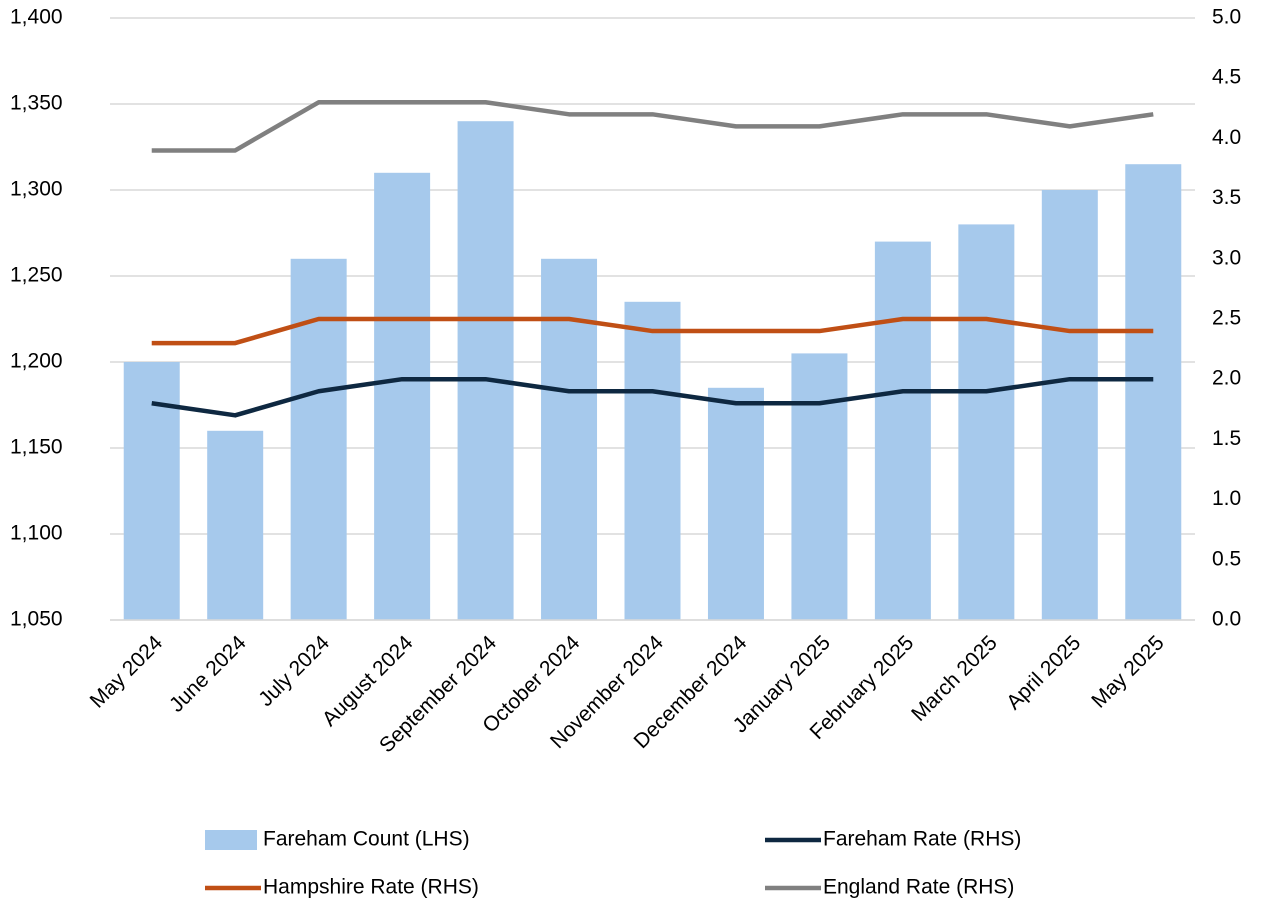 The height and width of the screenshot is (907, 1265). Describe the element at coordinates (366, 839) in the screenshot. I see `legend-label: Fareham Count (LHS)` at that location.